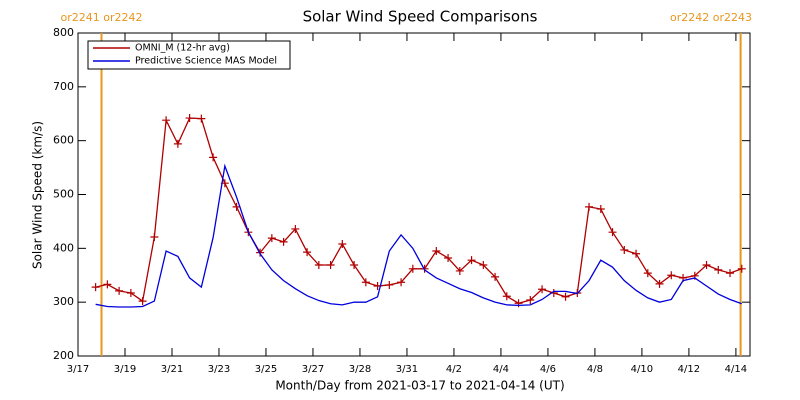  I want to click on carrington-label: or2242 or2243, so click(711, 17).